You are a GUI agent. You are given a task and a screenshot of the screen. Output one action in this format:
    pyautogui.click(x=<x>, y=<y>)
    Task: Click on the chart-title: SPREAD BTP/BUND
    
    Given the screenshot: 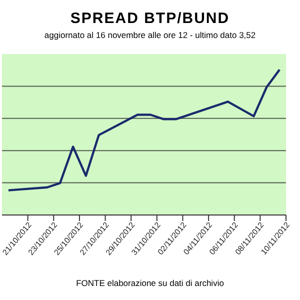 What is the action you would take?
    pyautogui.click(x=150, y=18)
    